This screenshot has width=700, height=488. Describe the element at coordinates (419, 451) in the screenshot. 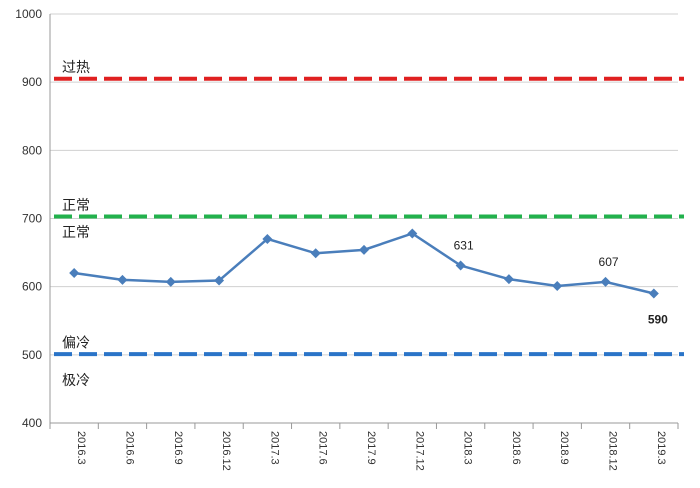

I see `x-tick-label-2017.12: 2017.12` at that location.